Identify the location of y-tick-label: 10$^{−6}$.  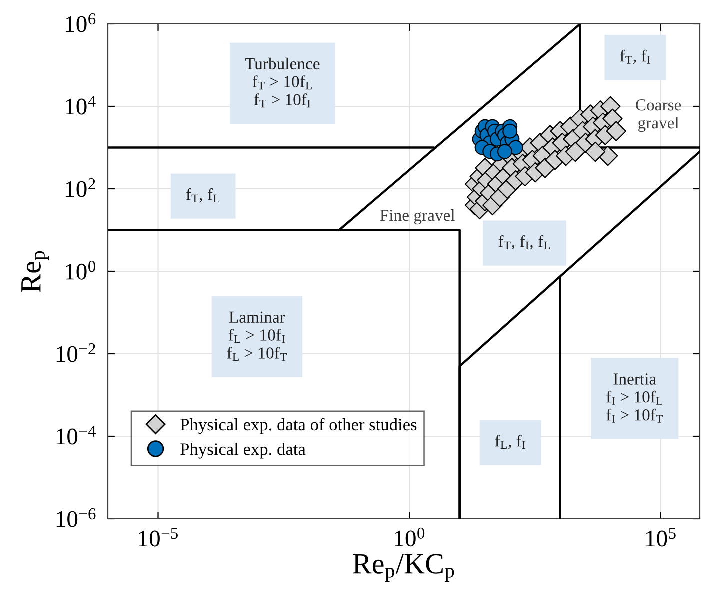
(76, 518).